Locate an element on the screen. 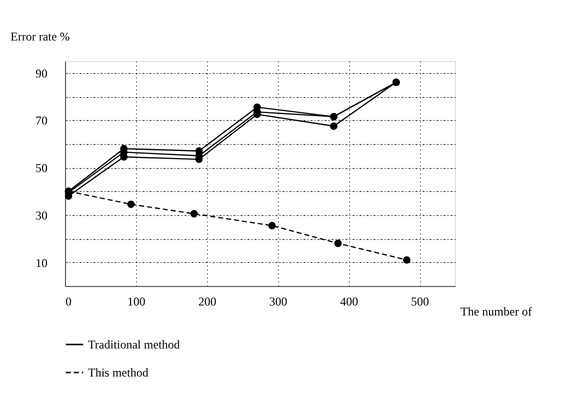 This screenshot has height=402, width=563. y-tick-label: 10 is located at coordinates (42, 263).